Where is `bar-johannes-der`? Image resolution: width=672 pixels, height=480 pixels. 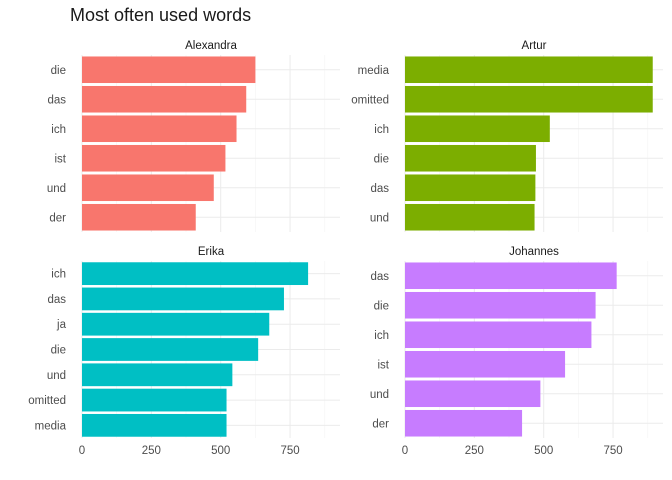
bar-johannes-der is located at coordinates (464, 423).